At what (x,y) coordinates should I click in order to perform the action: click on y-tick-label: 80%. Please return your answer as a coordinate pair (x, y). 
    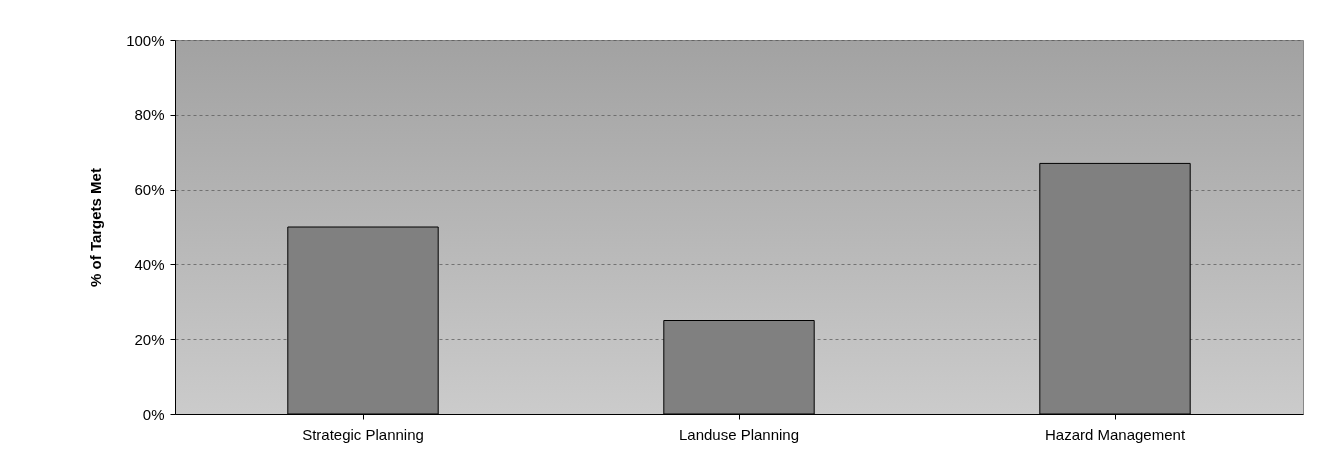
    Looking at the image, I should click on (149, 115).